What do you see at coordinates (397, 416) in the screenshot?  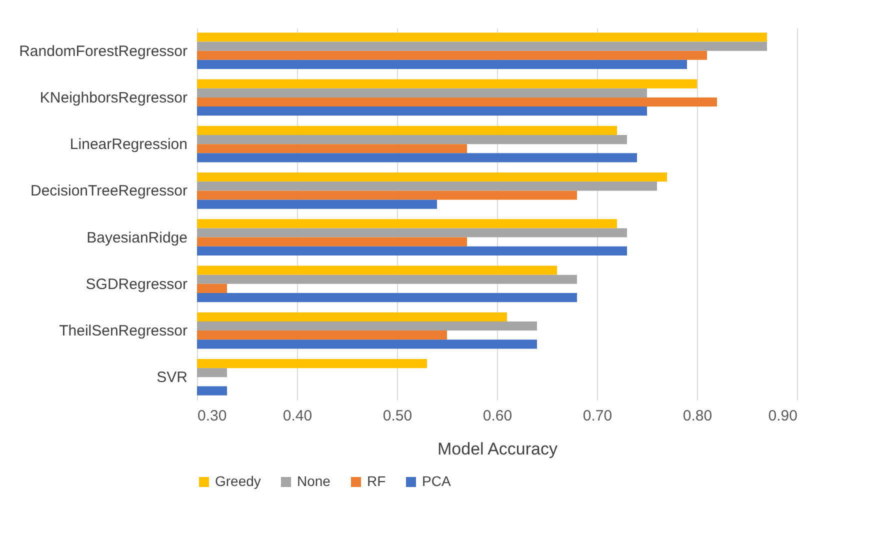 I see `x-tick-label: 0.50` at bounding box center [397, 416].